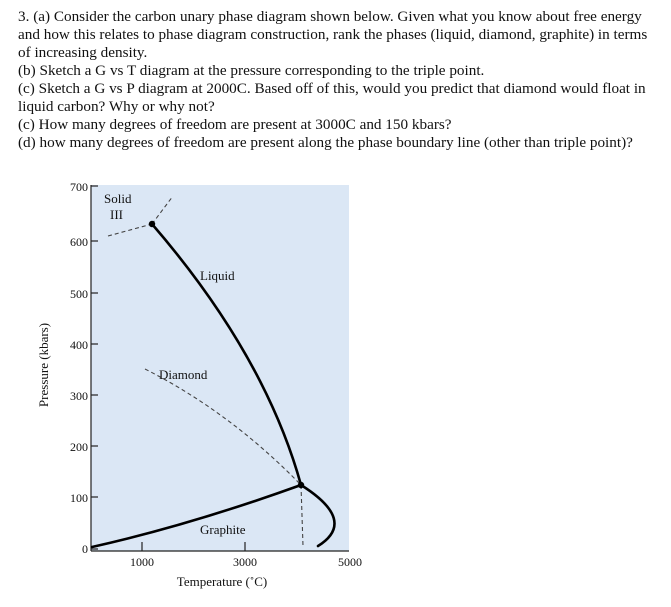 Image resolution: width=671 pixels, height=607 pixels. I want to click on triple-point-solid-iii, so click(152, 224).